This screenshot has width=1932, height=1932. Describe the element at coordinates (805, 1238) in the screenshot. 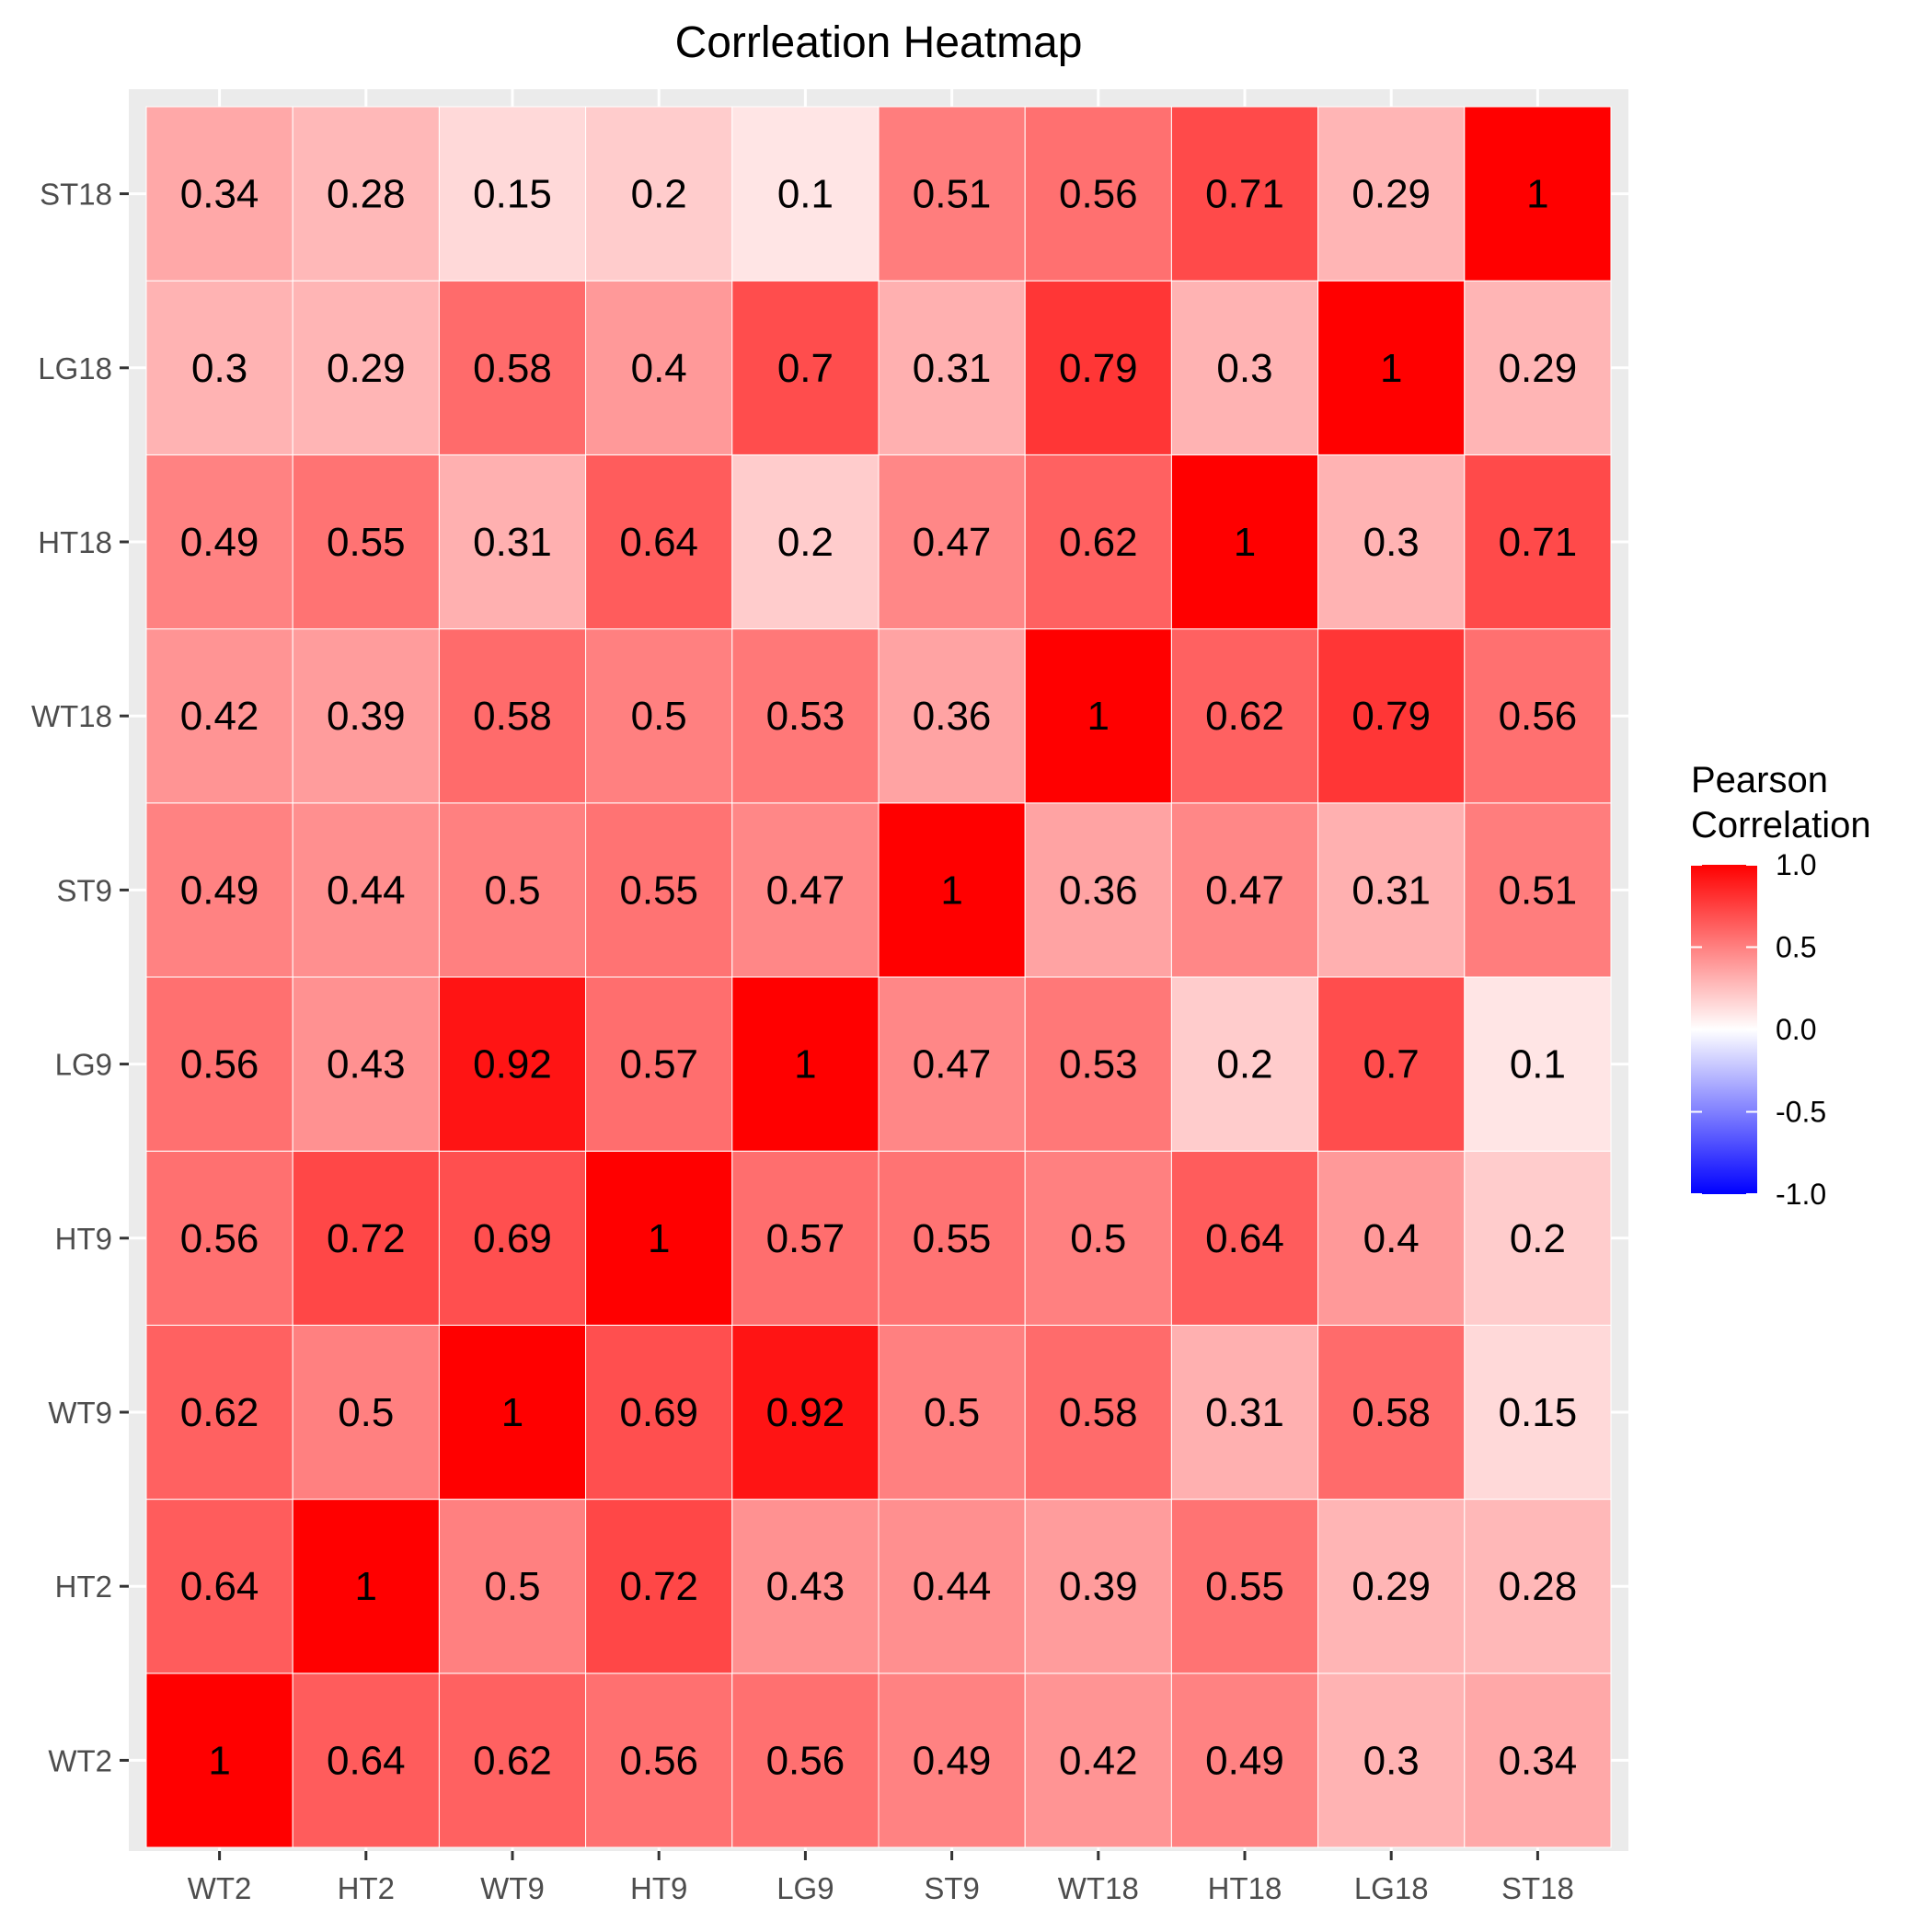

I see `cell-value-label: 0.57` at that location.